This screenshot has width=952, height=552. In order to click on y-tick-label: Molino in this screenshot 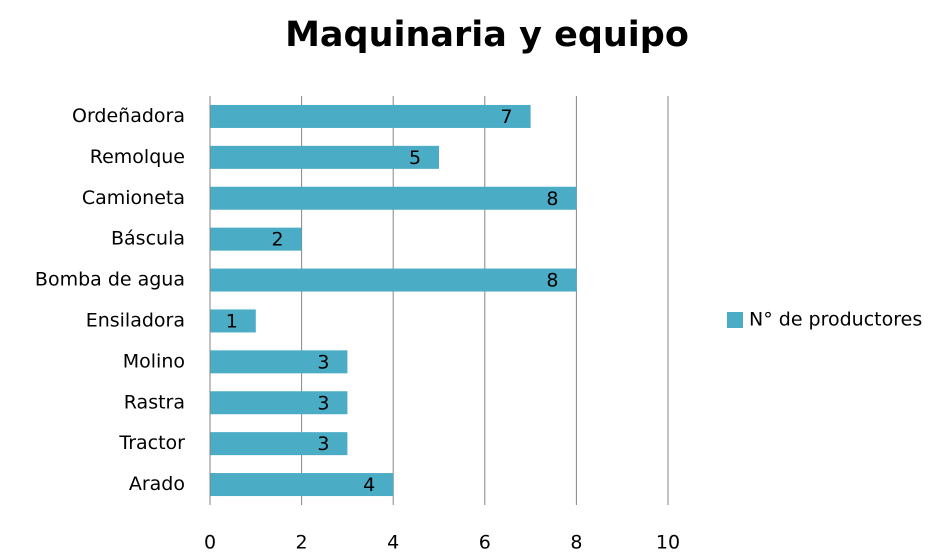, I will do `click(154, 361)`.